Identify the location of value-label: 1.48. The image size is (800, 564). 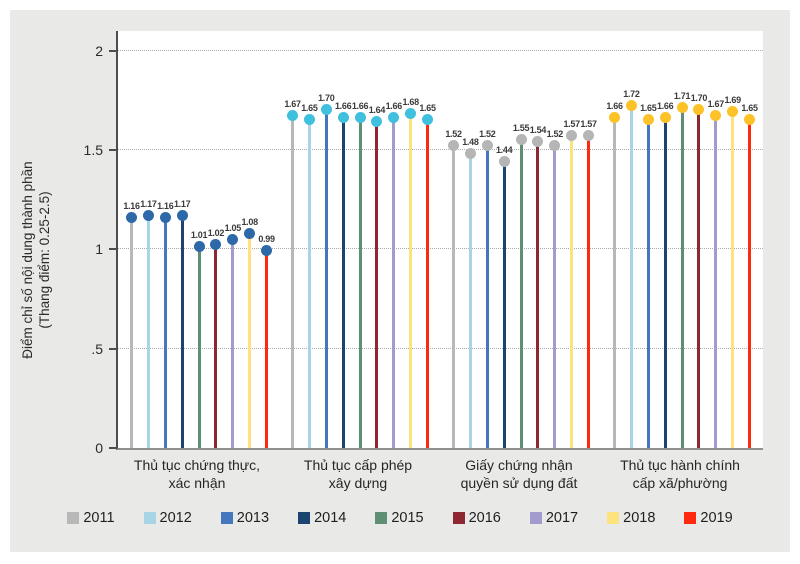
(470, 142).